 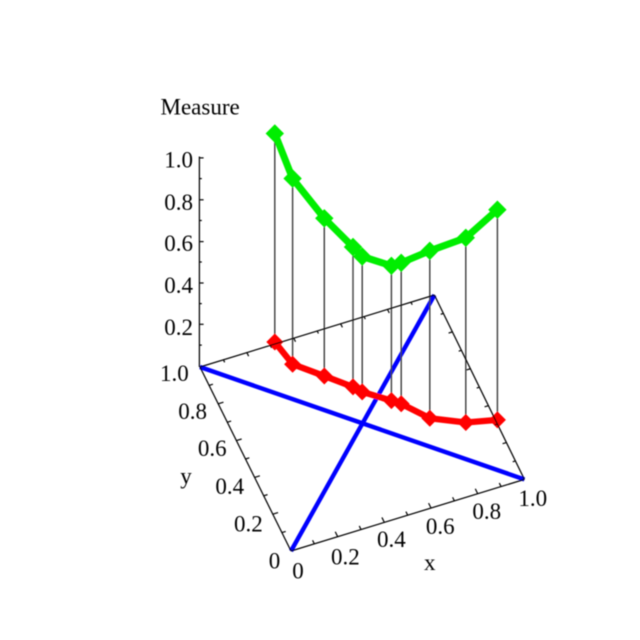 What do you see at coordinates (186, 476) in the screenshot?
I see `svg-text: y` at bounding box center [186, 476].